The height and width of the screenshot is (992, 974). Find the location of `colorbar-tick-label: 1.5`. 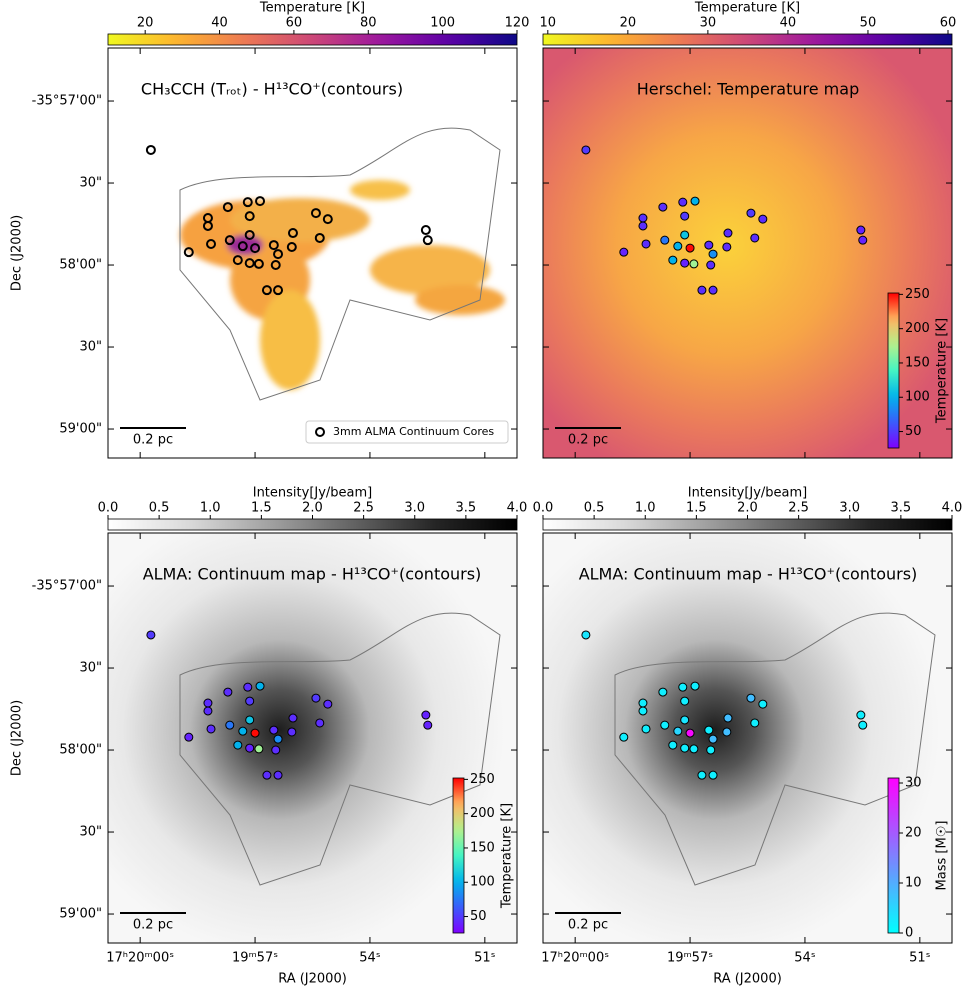

colorbar-tick-label: 1.5 is located at coordinates (261, 508).